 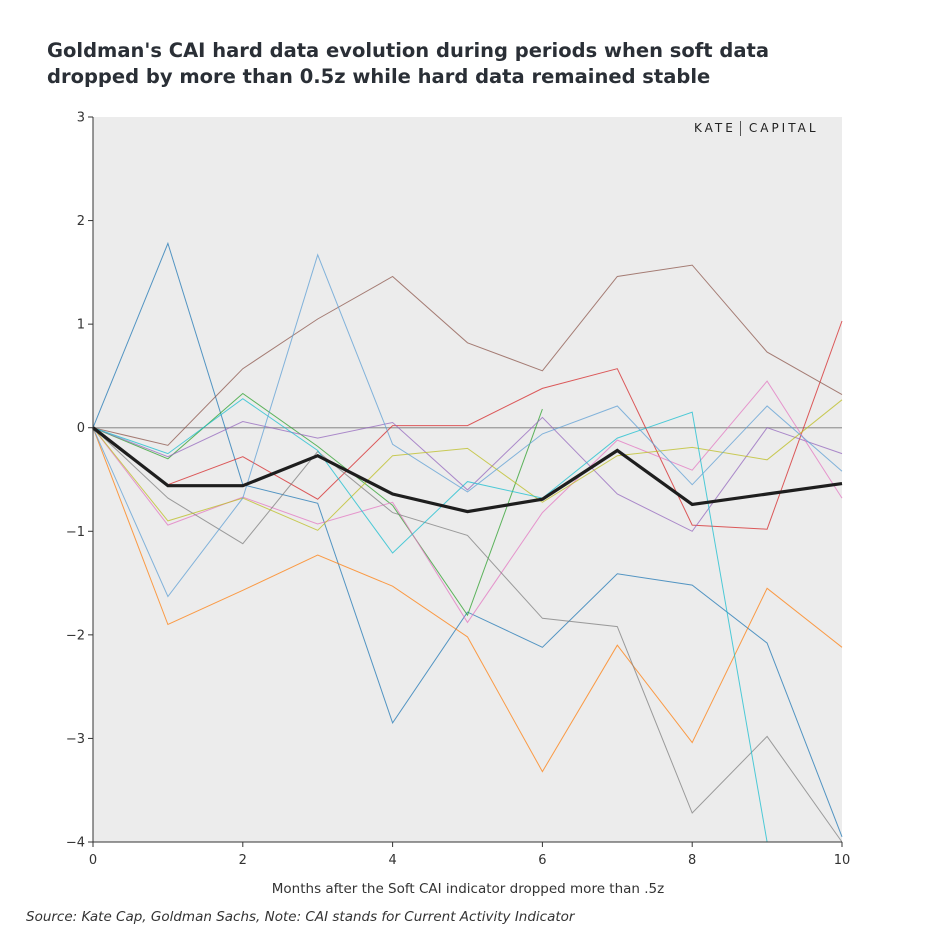 I want to click on y-tick-label: 0, so click(x=81, y=428).